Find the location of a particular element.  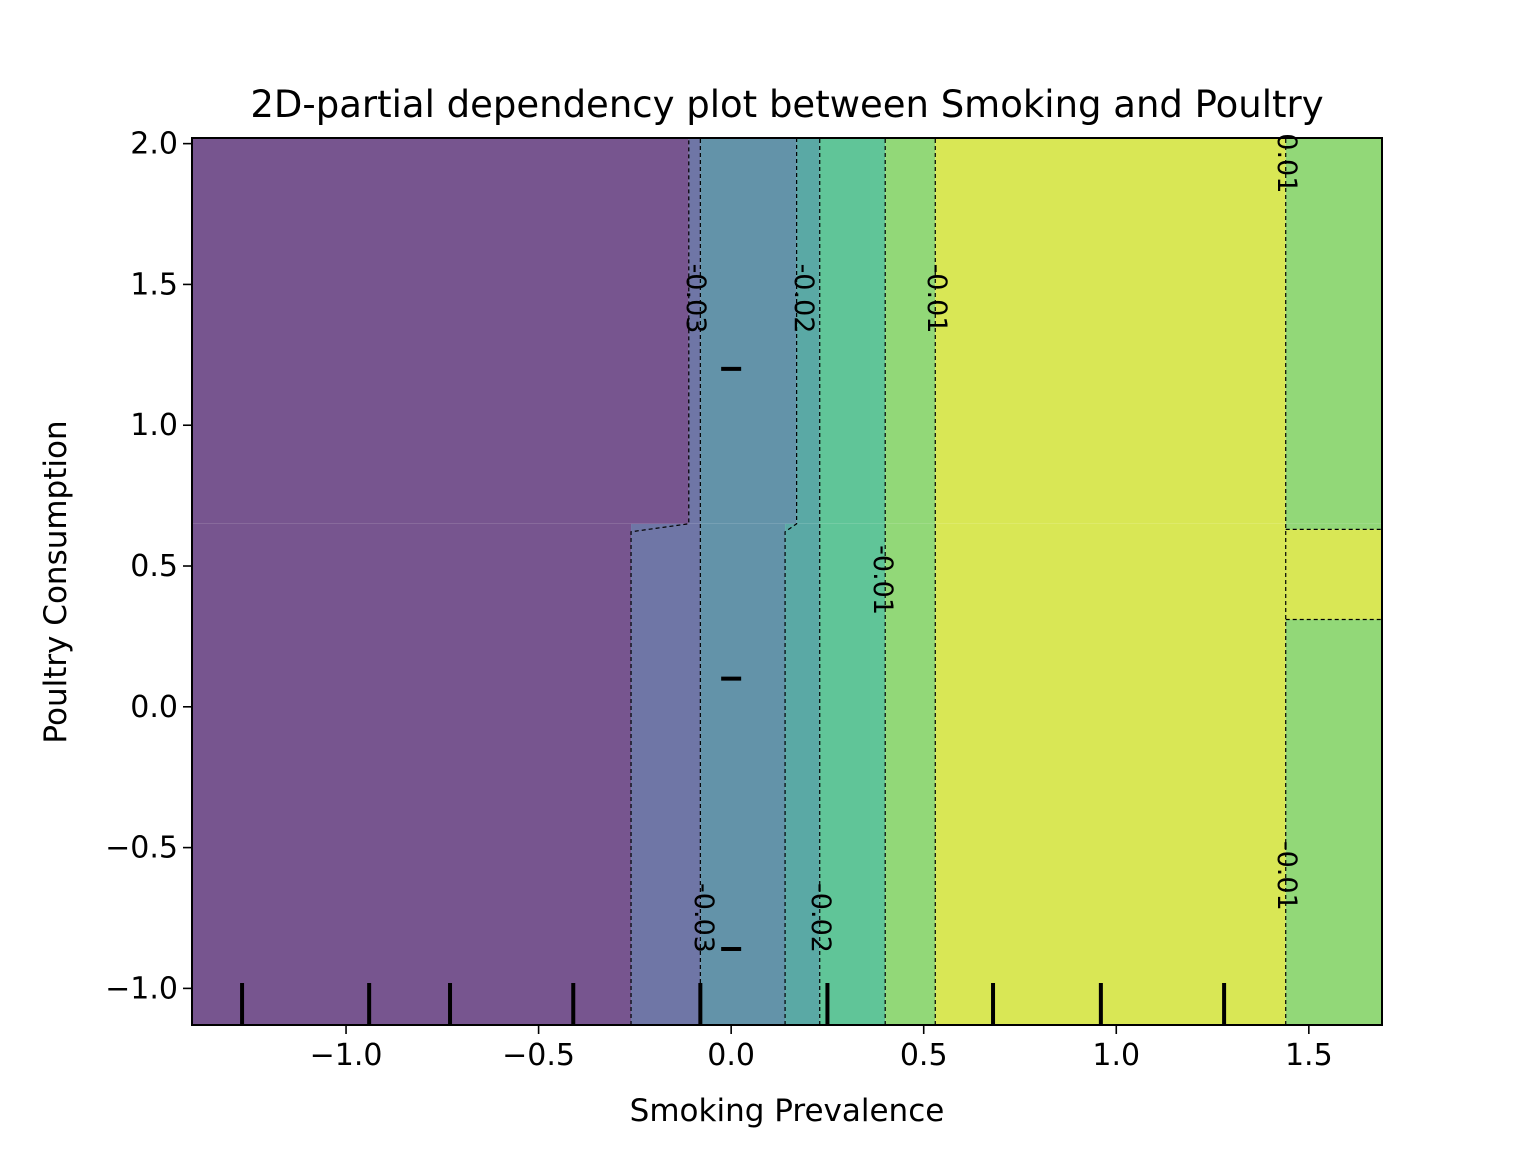

y-tick-label: 2.0 is located at coordinates (154, 144).